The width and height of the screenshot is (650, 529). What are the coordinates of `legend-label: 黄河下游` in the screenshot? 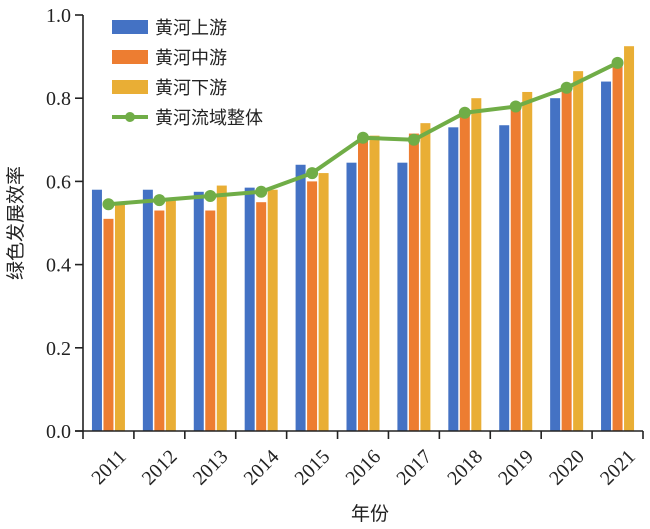 It's located at (191, 88).